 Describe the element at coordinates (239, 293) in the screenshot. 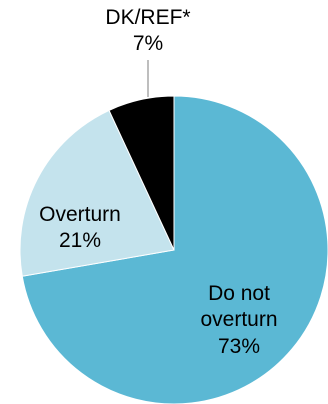

I see `do-not-overturn-label-line1: Do not` at that location.